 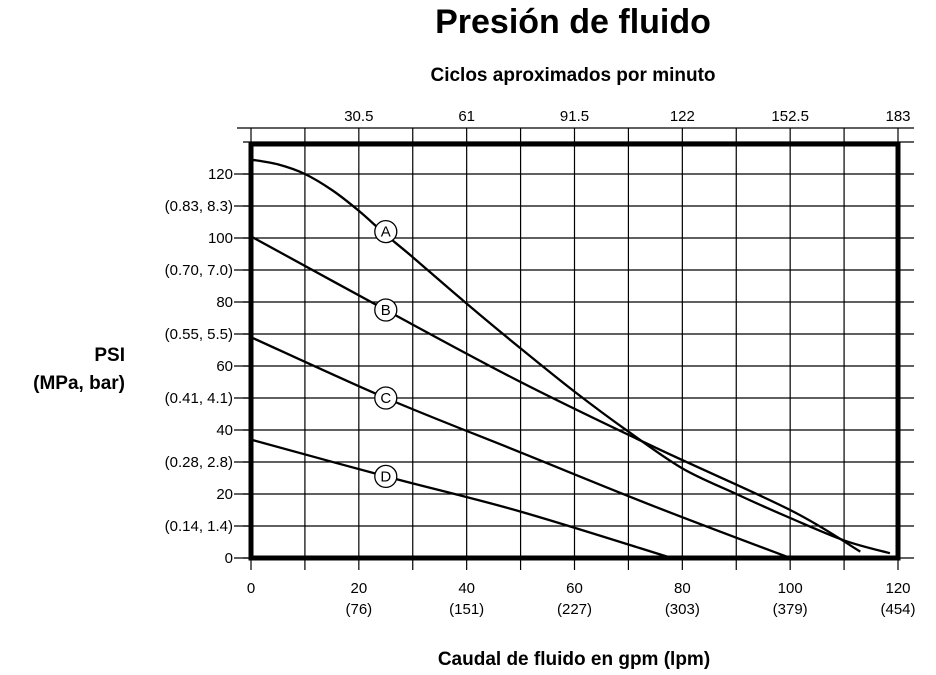 I want to click on curve-label-circle-d, so click(x=386, y=476).